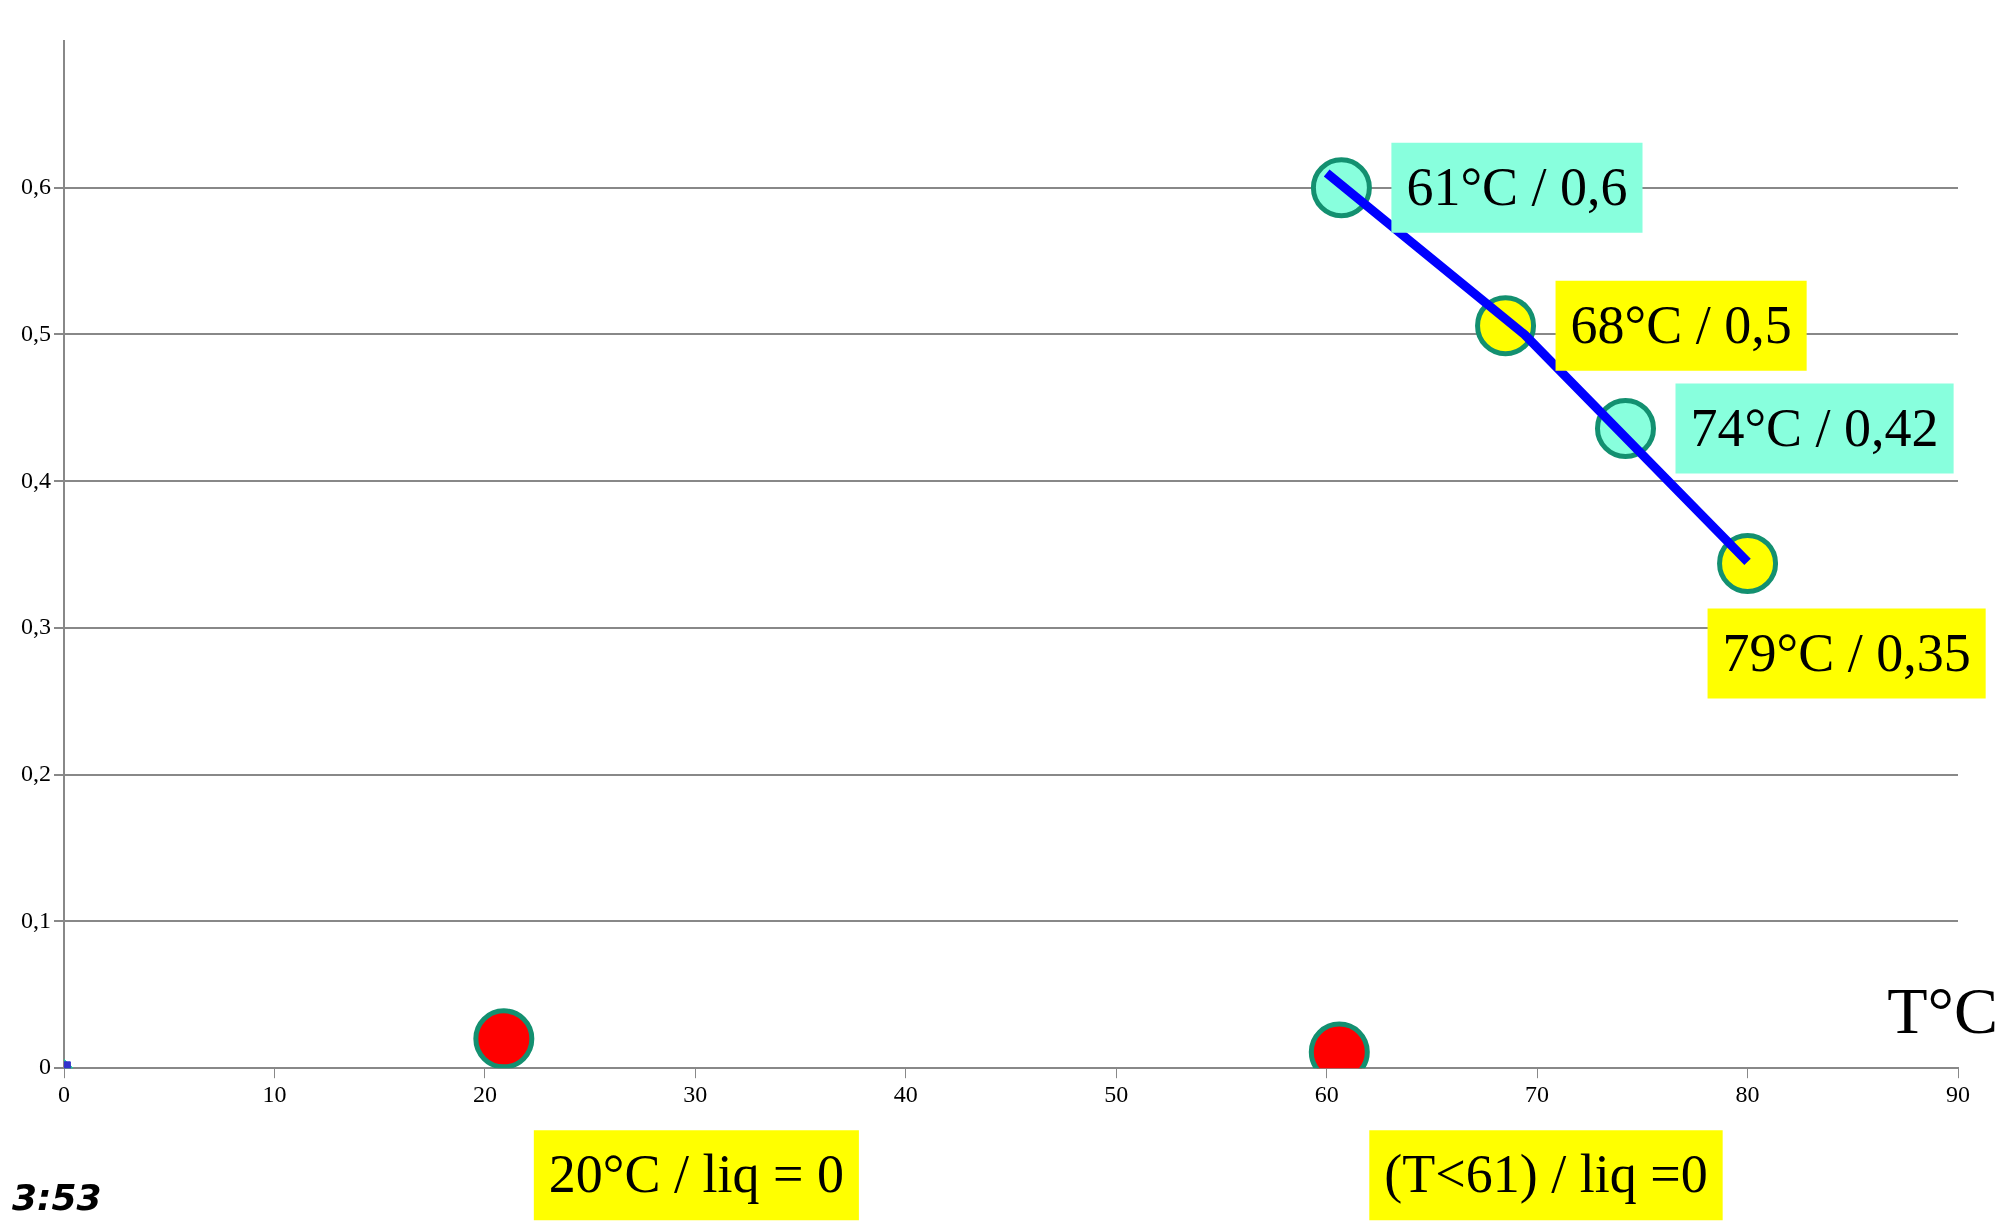 This screenshot has width=2015, height=1231. Describe the element at coordinates (1814, 427) in the screenshot. I see `annotation: 74°C / 0,42` at that location.